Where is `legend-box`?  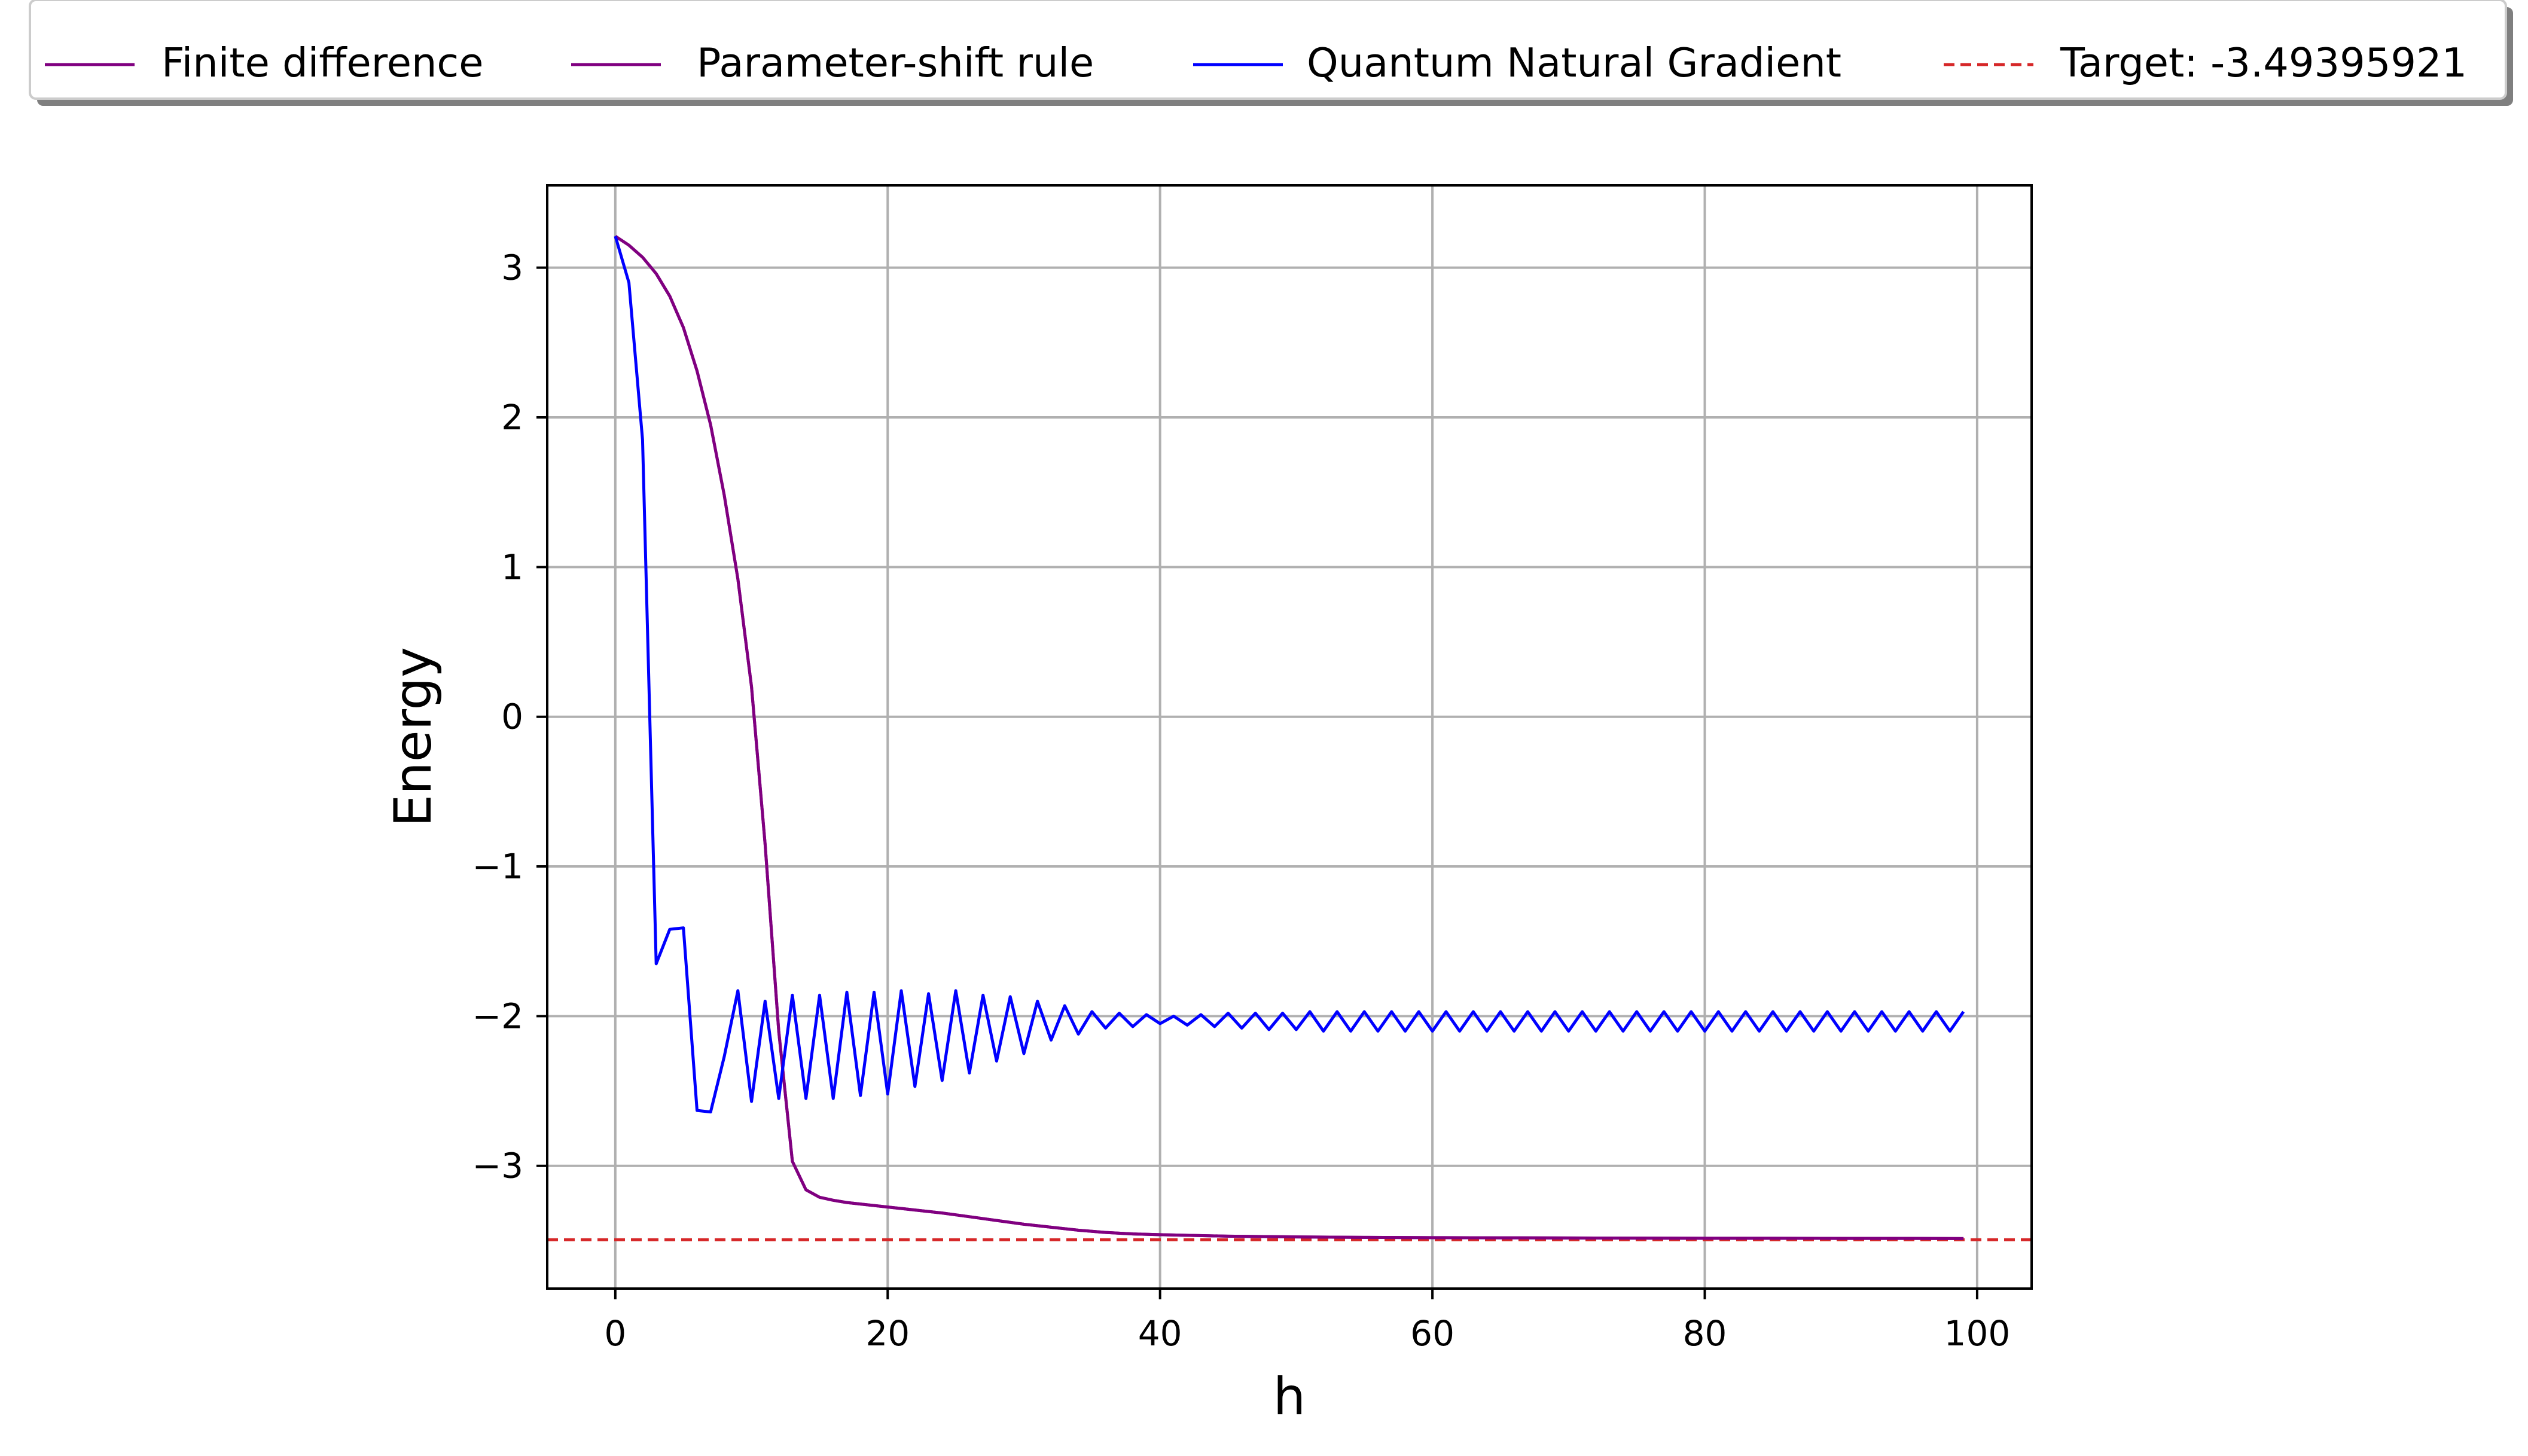
legend-box is located at coordinates (1268, 50).